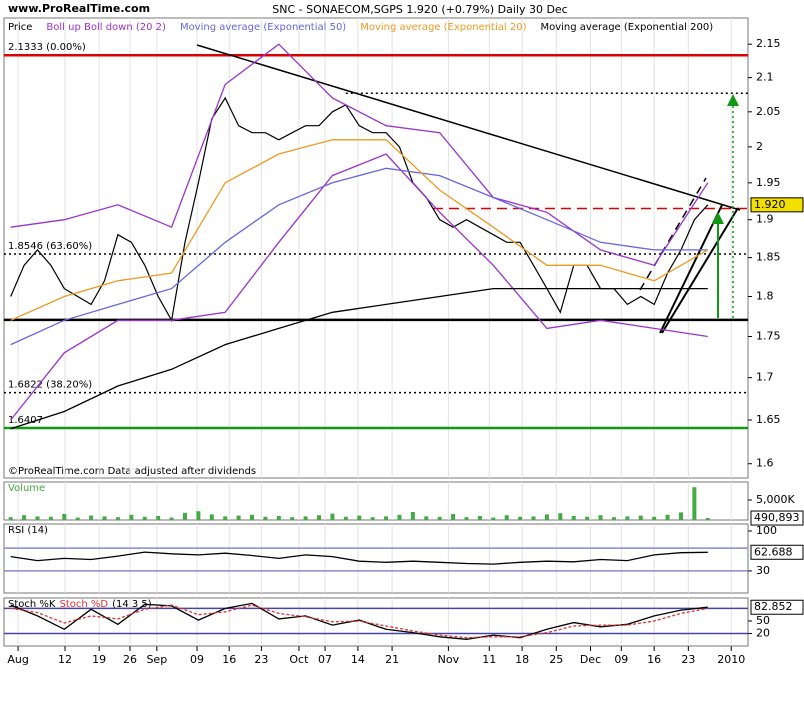  What do you see at coordinates (489, 659) in the screenshot?
I see `x-tick-label: 11` at bounding box center [489, 659].